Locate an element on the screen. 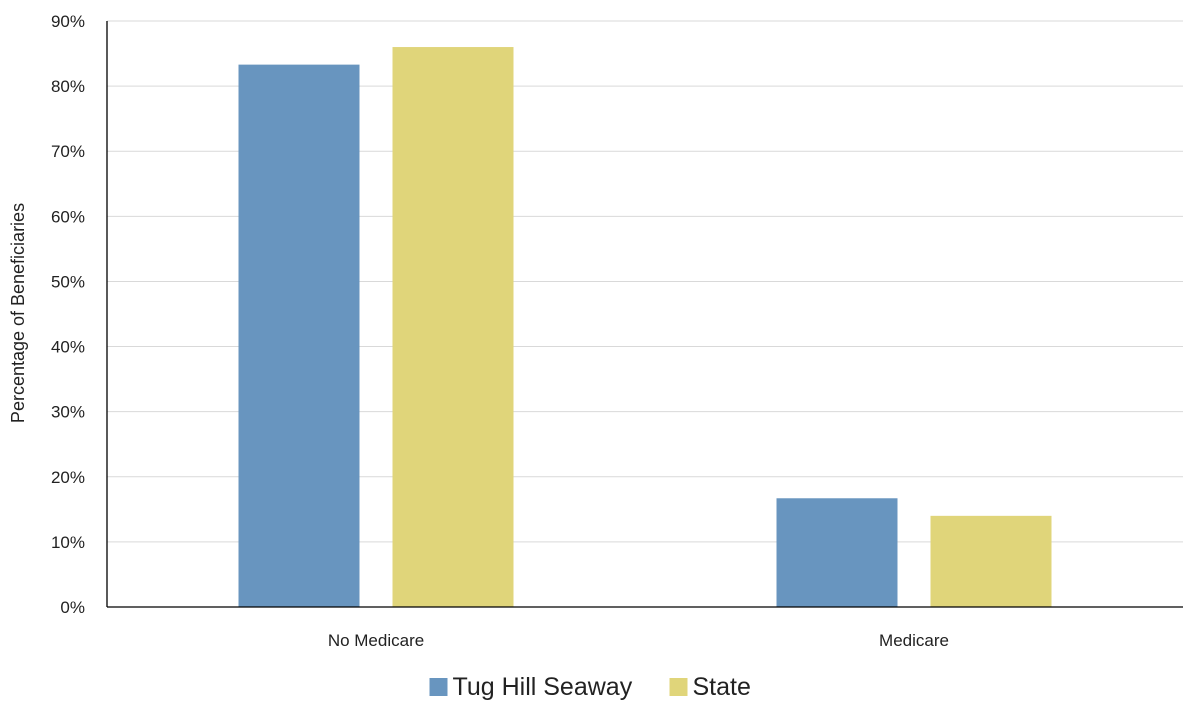 The height and width of the screenshot is (713, 1183). legend-label: State is located at coordinates (722, 687).